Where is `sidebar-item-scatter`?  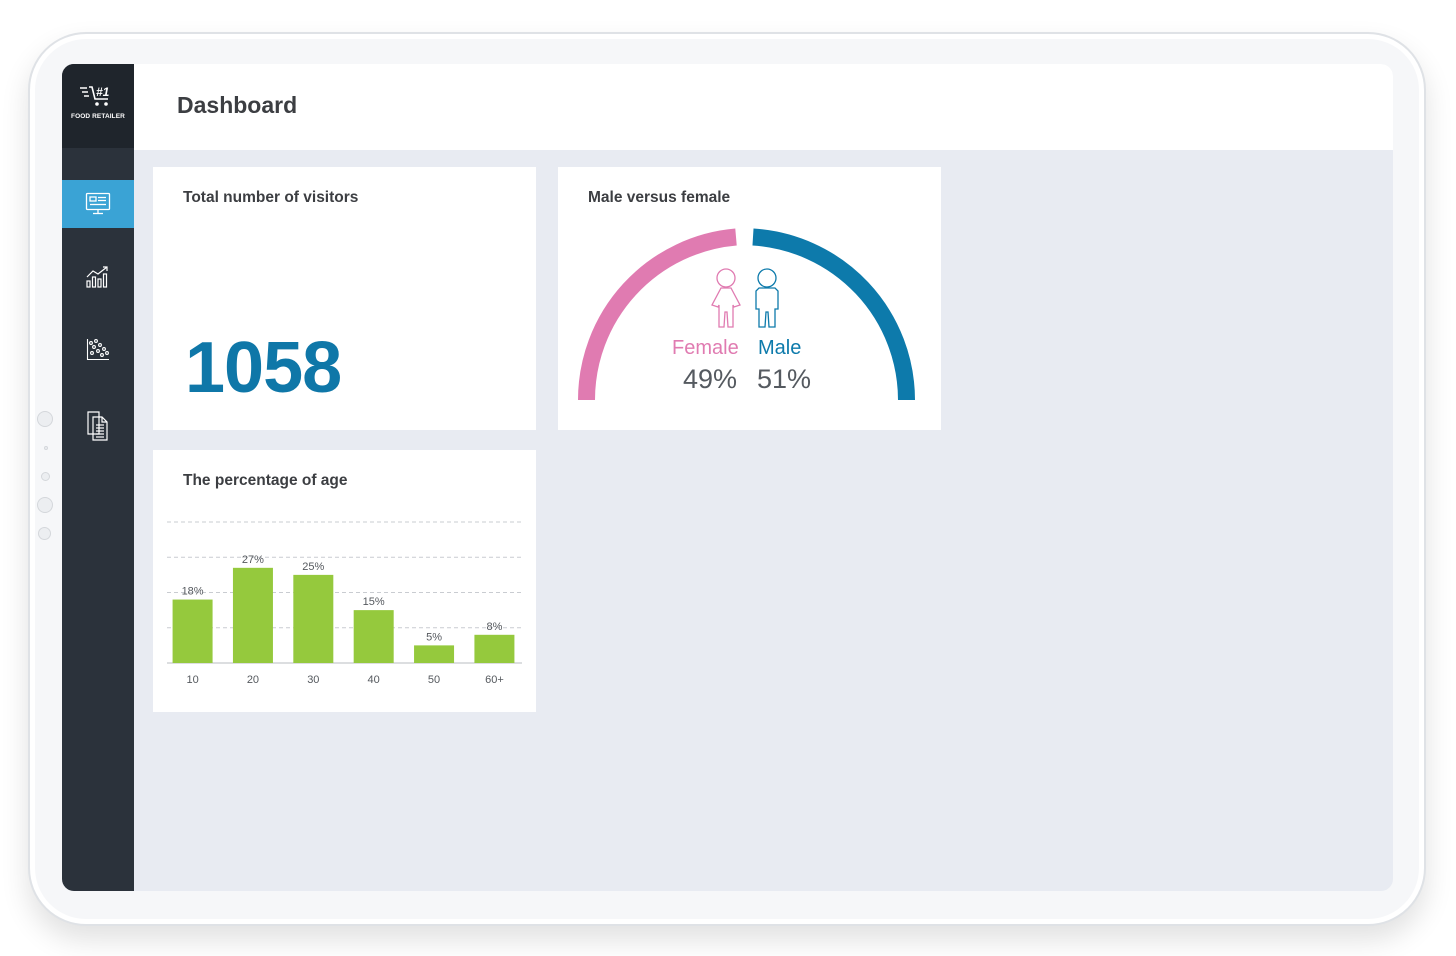 sidebar-item-scatter is located at coordinates (98, 350).